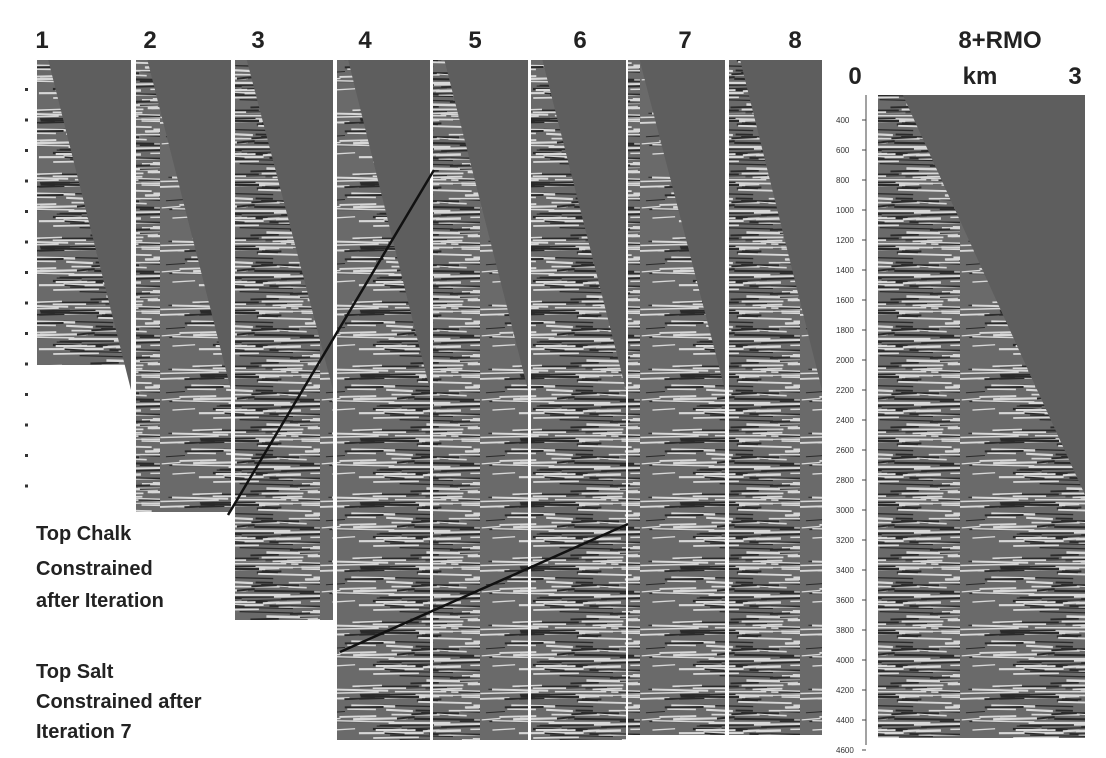 The width and height of the screenshot is (1106, 758). I want to click on depth-label: 1000, so click(845, 210).